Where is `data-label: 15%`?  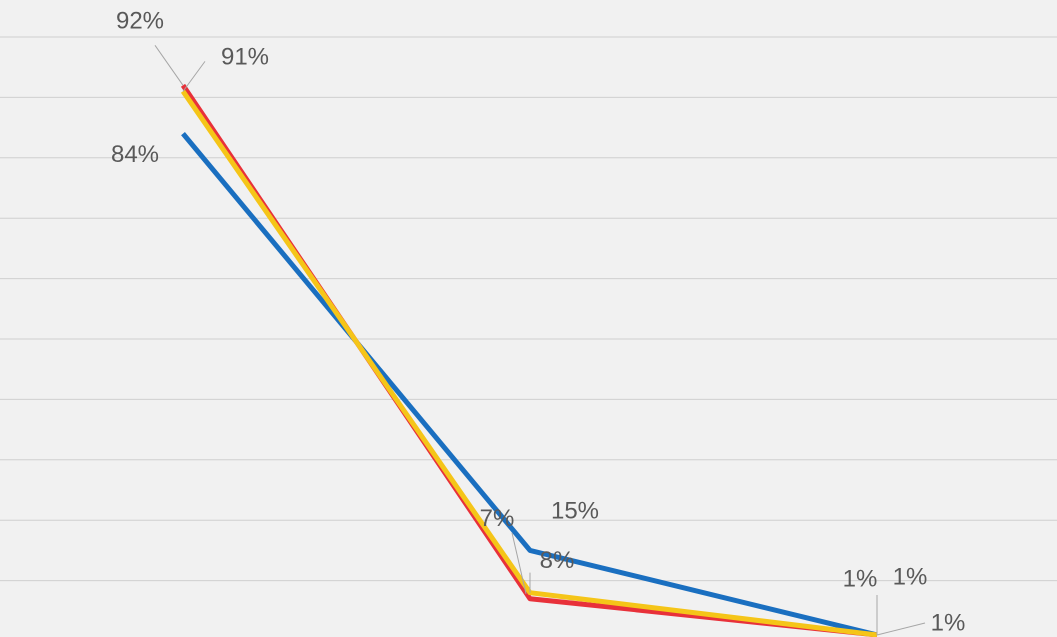 data-label: 15% is located at coordinates (575, 511).